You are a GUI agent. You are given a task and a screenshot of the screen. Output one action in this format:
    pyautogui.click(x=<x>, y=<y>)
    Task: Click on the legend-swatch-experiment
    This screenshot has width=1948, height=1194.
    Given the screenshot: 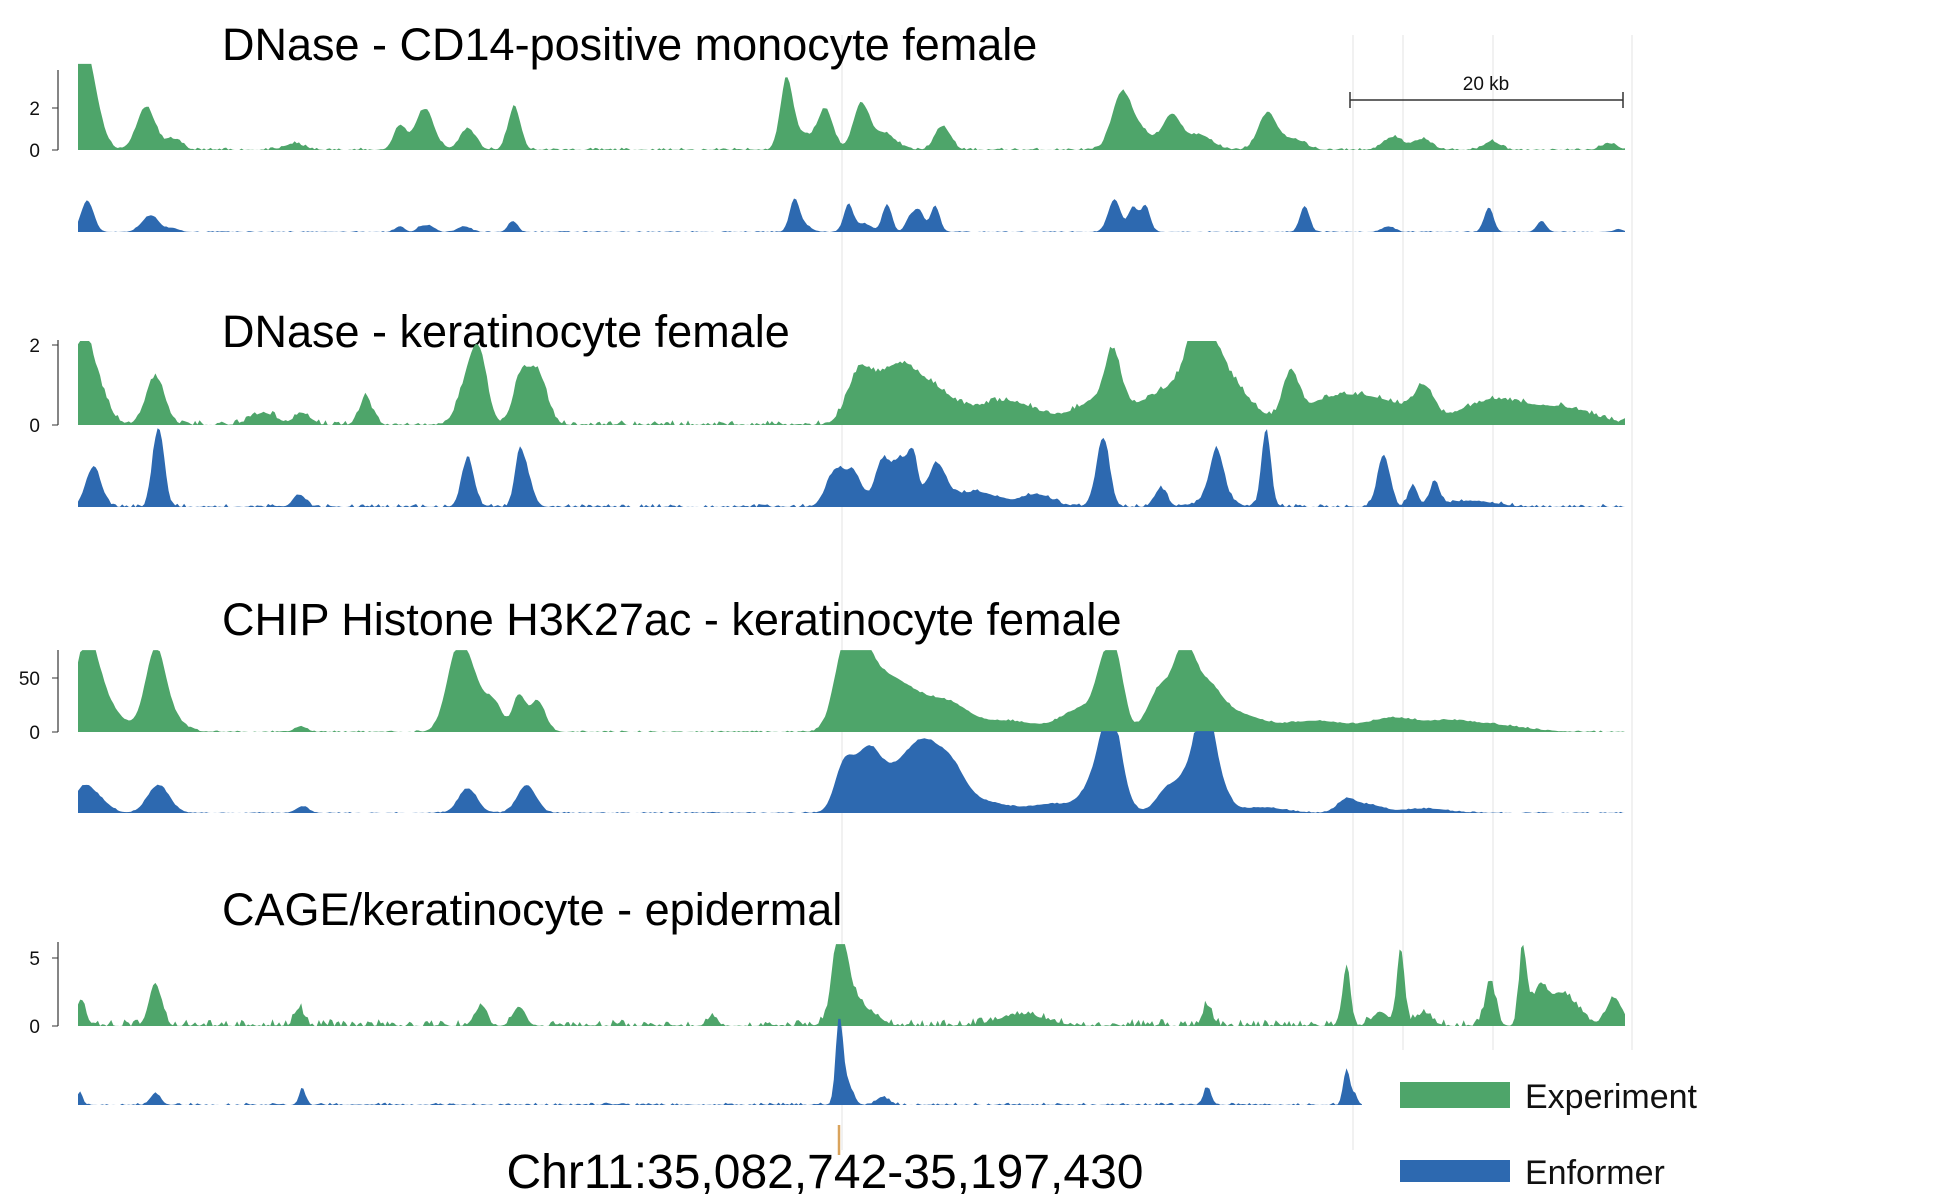 What is the action you would take?
    pyautogui.click(x=1455, y=1095)
    